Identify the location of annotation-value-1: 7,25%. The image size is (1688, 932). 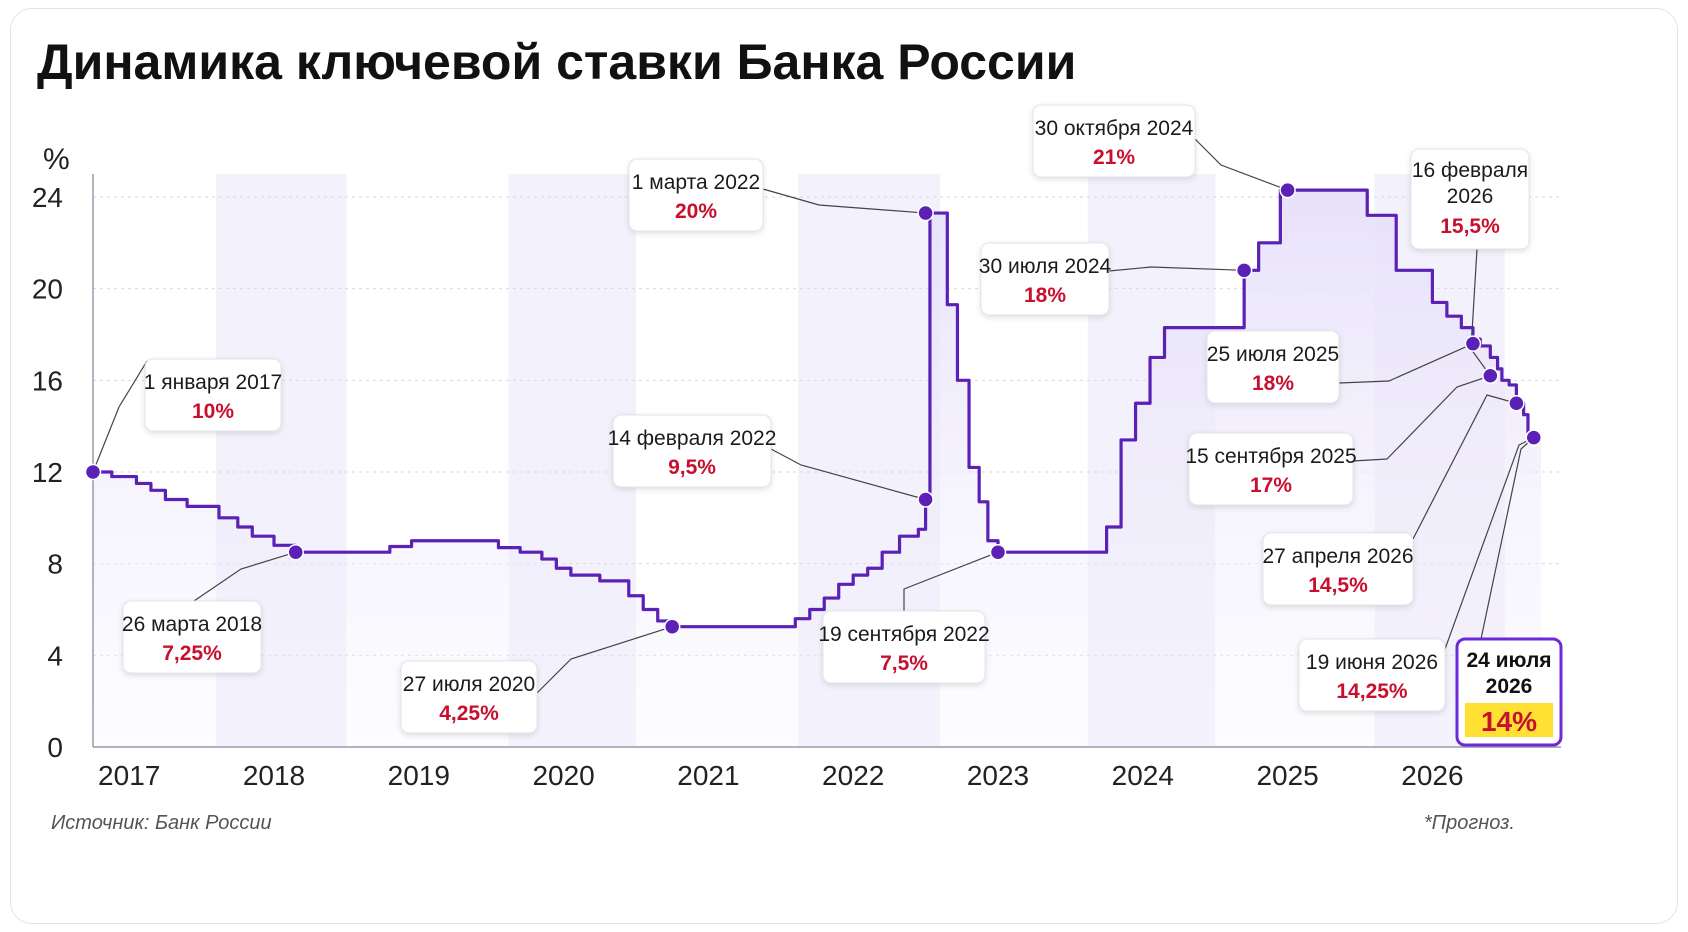
(192, 653).